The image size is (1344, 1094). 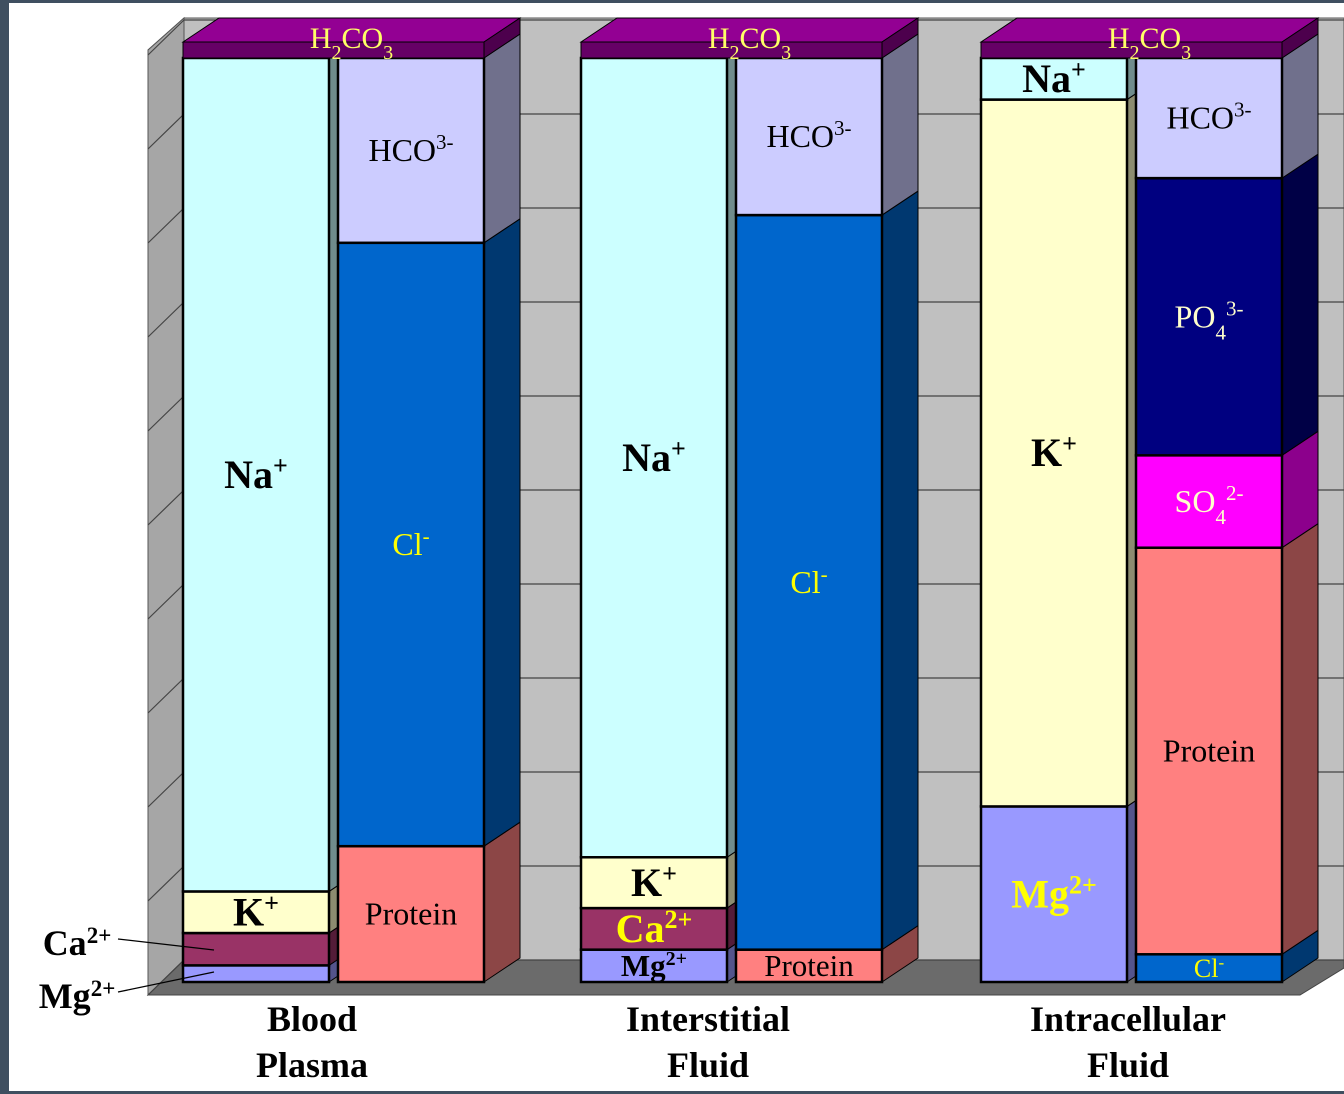 I want to click on category-label-interstitial-fluid-line-1: Interstitial, so click(x=708, y=1019).